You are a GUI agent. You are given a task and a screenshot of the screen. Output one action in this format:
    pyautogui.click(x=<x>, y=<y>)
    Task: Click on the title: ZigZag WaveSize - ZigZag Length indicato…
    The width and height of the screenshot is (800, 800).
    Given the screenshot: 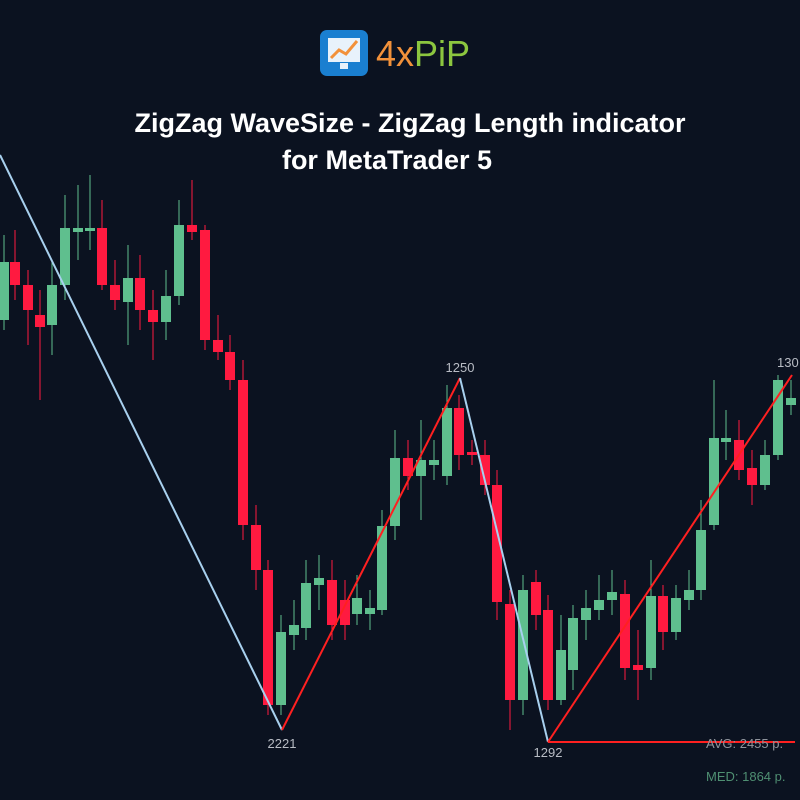 What is the action you would take?
    pyautogui.click(x=410, y=123)
    